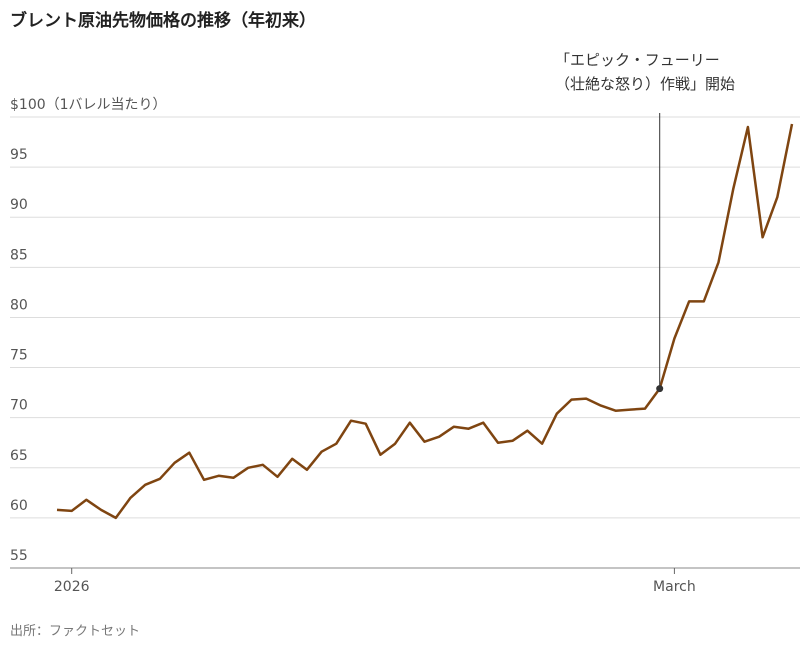 This screenshot has width=800, height=646. What do you see at coordinates (19, 356) in the screenshot?
I see `y-tick-label: 75` at bounding box center [19, 356].